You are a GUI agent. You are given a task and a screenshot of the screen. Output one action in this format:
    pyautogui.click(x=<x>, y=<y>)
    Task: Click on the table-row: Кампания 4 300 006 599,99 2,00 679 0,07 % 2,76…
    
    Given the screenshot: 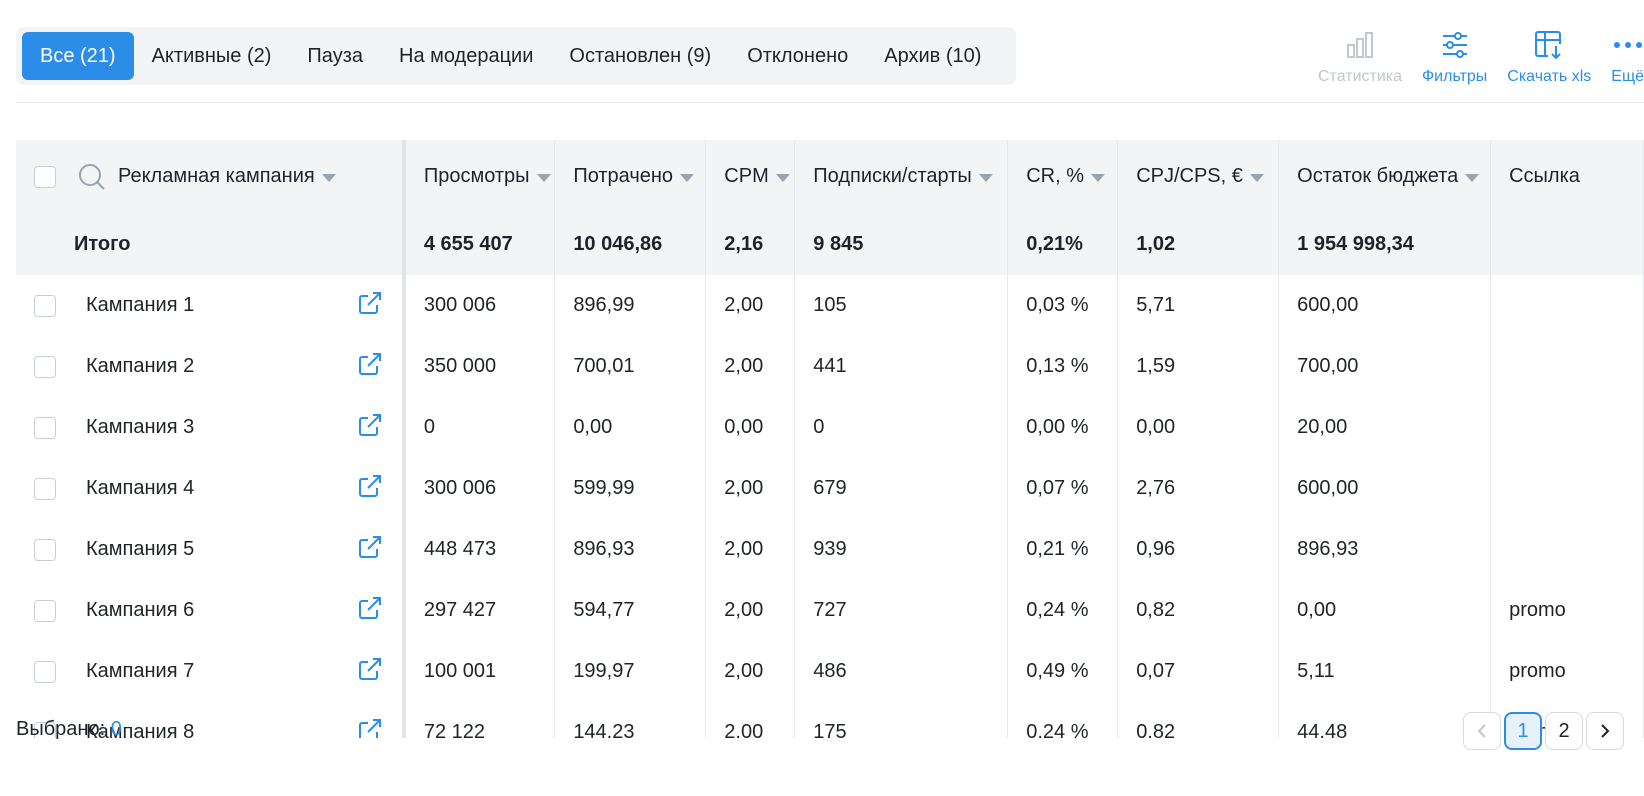 What is the action you would take?
    pyautogui.click(x=830, y=488)
    